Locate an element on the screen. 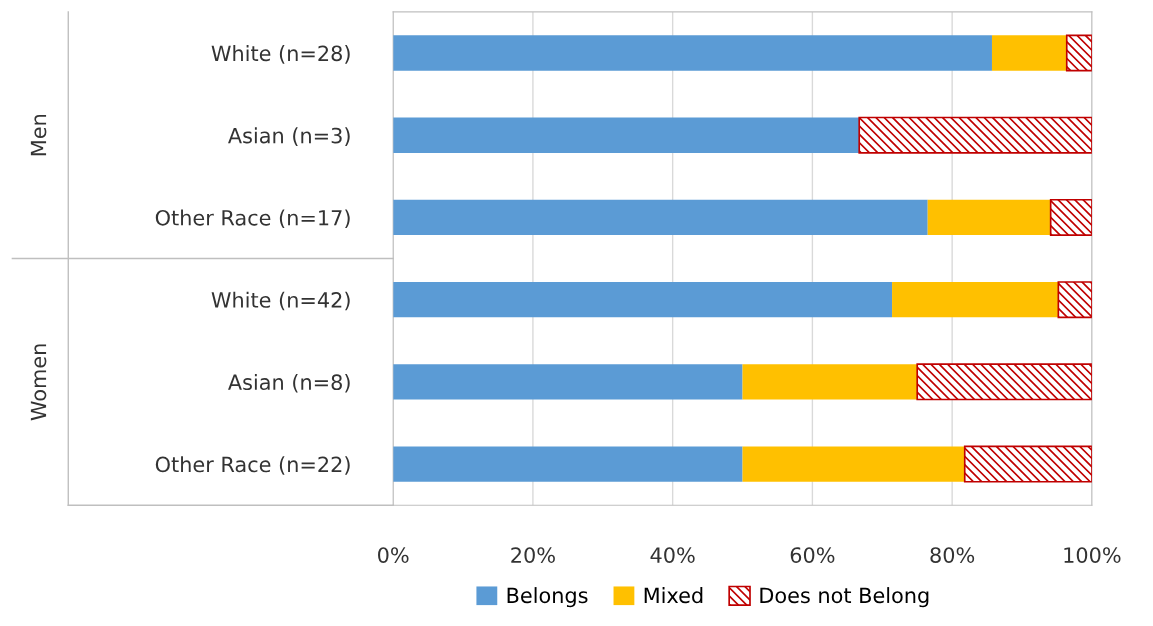 The width and height of the screenshot is (1153, 626). x-tick-label: 40% is located at coordinates (672, 555).